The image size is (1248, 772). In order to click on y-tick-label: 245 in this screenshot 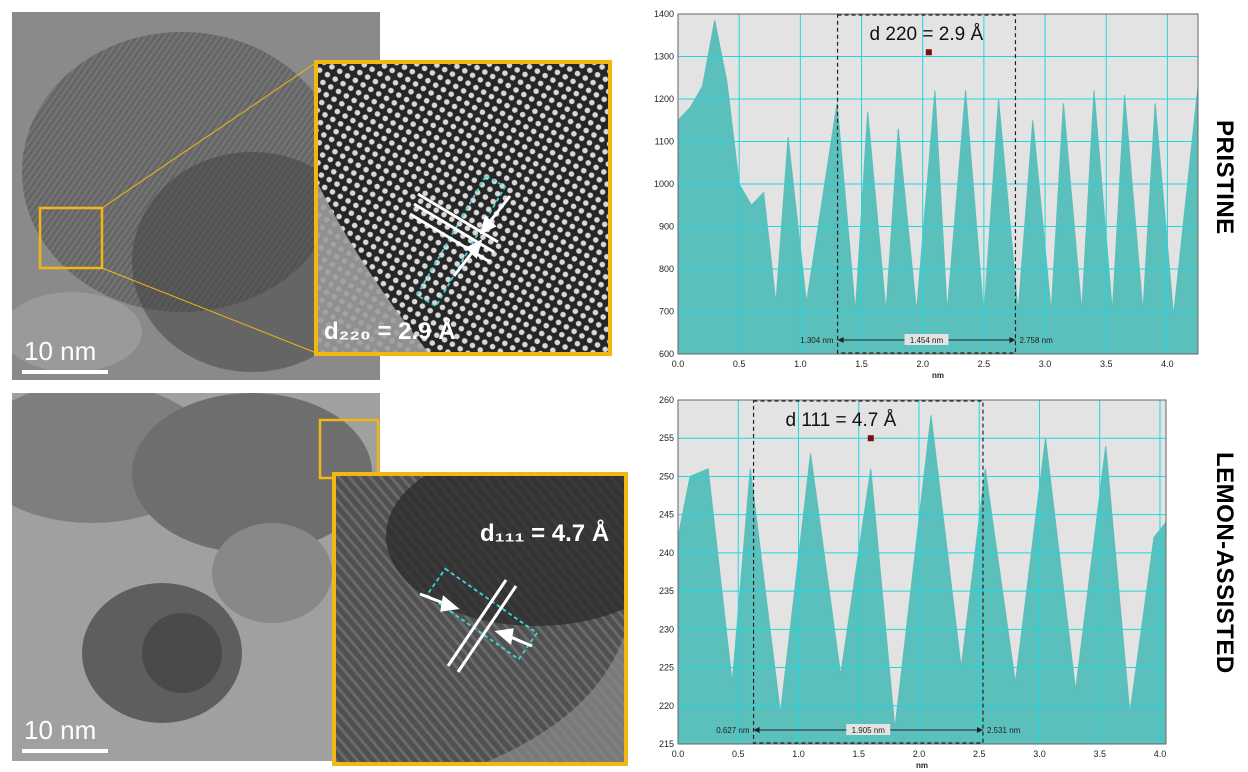, I will do `click(666, 515)`.